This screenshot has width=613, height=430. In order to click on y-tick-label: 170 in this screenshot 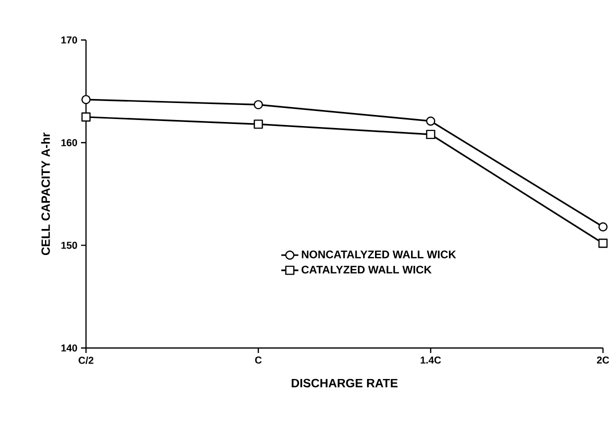, I will do `click(69, 40)`.